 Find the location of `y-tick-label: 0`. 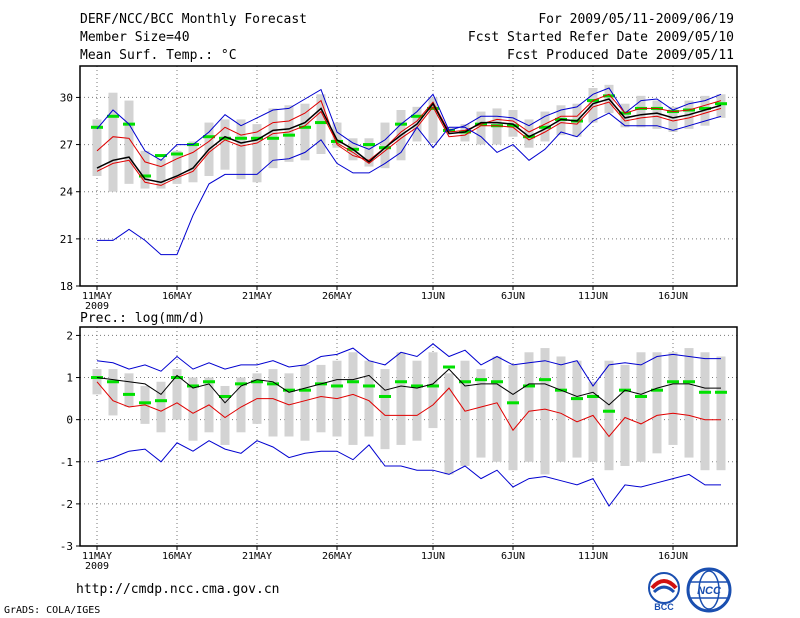

y-tick-label: 0 is located at coordinates (69, 420).